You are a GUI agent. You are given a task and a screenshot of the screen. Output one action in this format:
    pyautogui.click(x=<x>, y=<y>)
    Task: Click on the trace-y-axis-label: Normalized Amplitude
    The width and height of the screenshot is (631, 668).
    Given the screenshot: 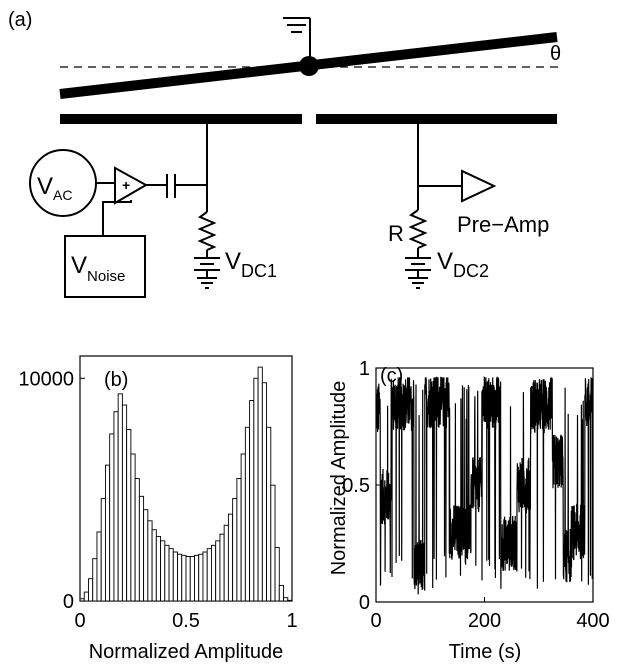 What is the action you would take?
    pyautogui.click(x=339, y=478)
    